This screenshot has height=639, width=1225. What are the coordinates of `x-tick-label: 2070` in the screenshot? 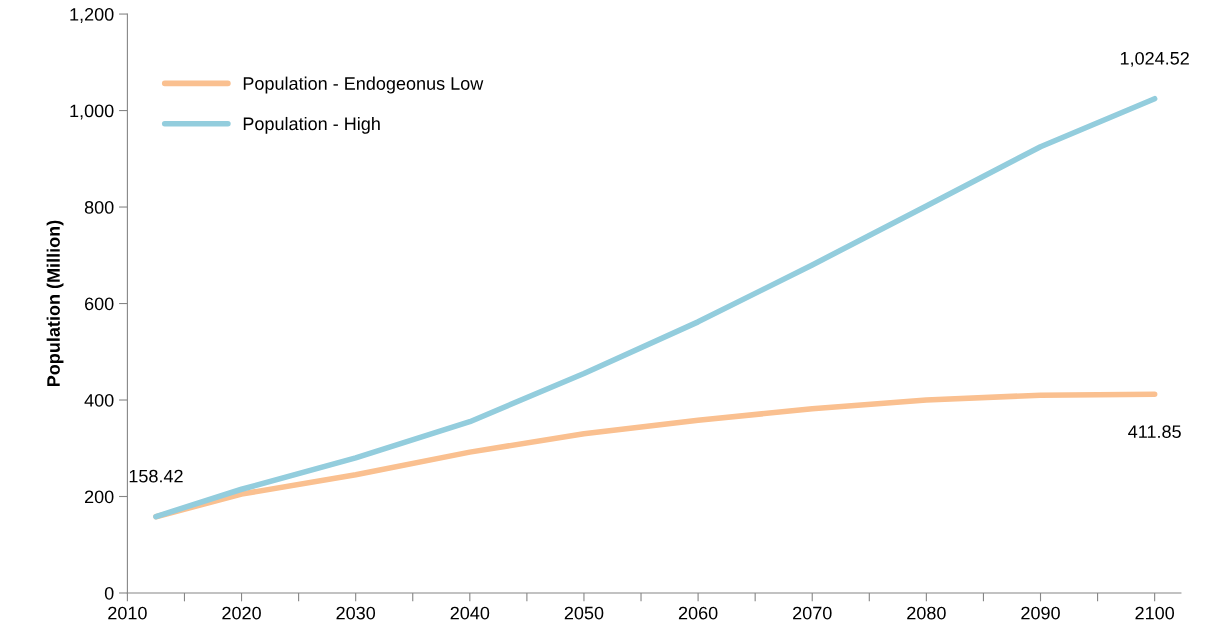 It's located at (812, 613).